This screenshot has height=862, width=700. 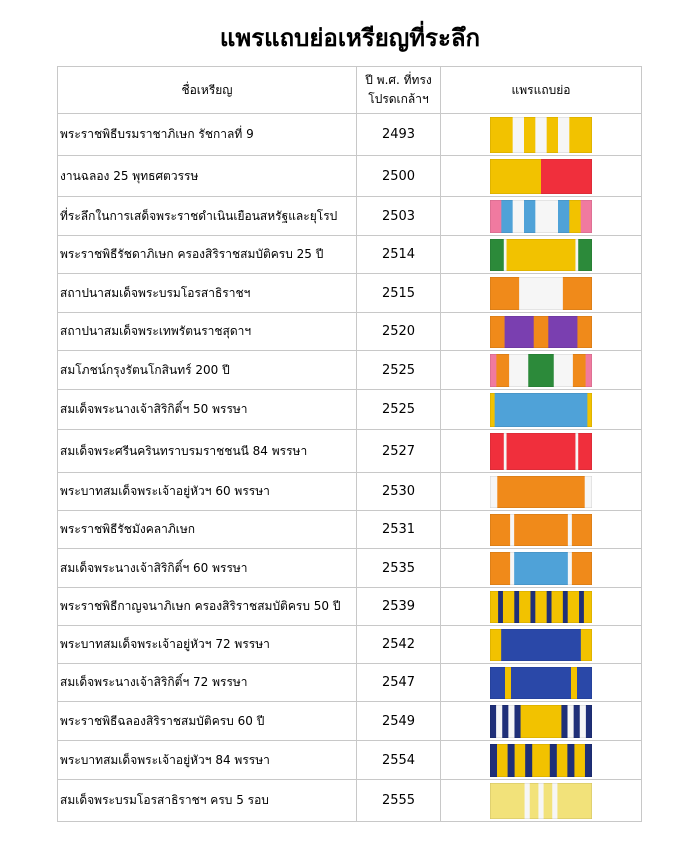 I want to click on header-cell: ปี พ.ศ. ที่ทรง โปรดเกล้าฯ, so click(x=398, y=90).